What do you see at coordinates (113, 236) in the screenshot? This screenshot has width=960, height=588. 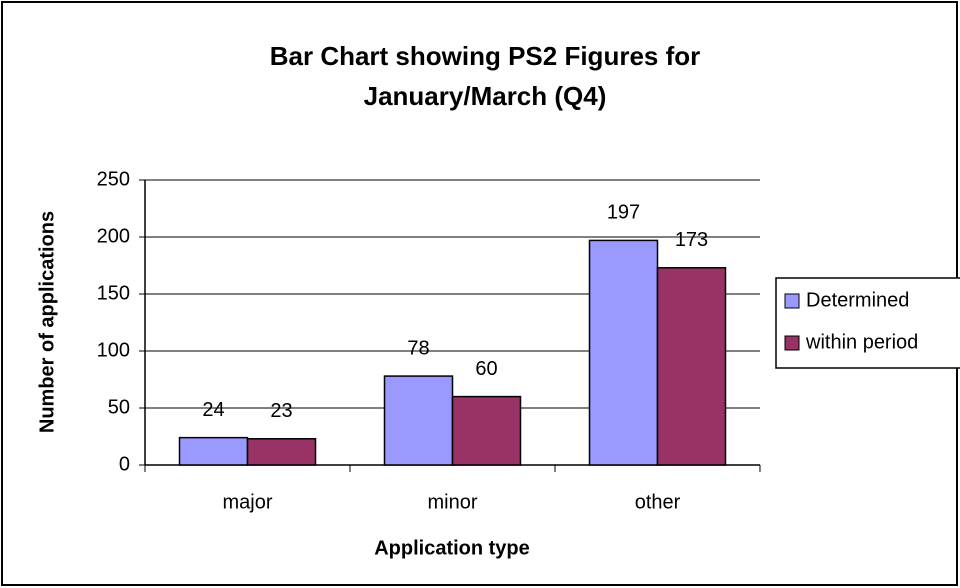 I see `y-tick-label: 200` at bounding box center [113, 236].